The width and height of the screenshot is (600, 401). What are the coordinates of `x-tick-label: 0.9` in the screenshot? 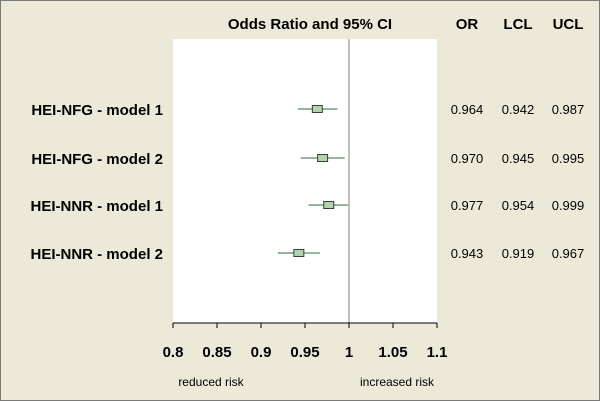 It's located at (261, 352).